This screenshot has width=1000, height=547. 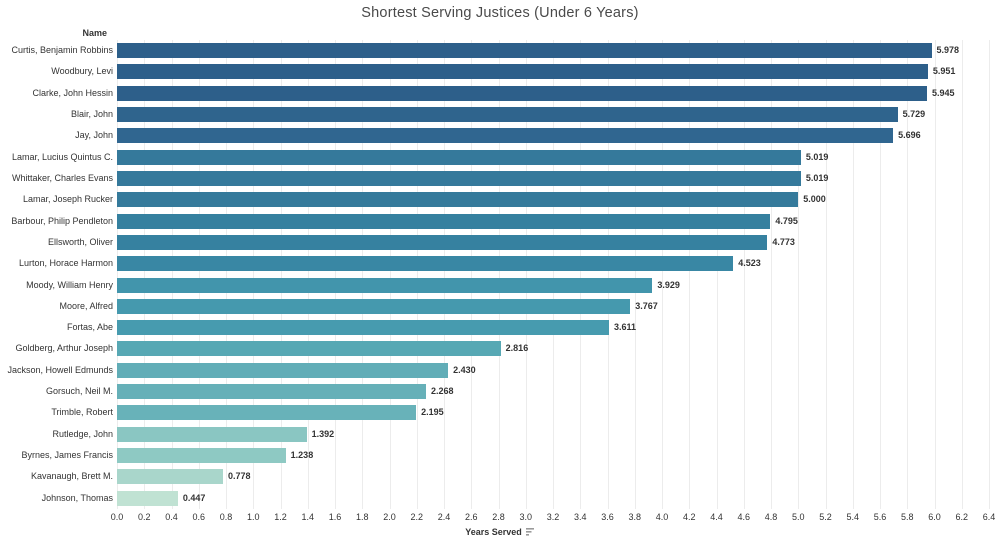 What do you see at coordinates (71, 476) in the screenshot?
I see `row-label: Kavanaugh, Brett M.` at bounding box center [71, 476].